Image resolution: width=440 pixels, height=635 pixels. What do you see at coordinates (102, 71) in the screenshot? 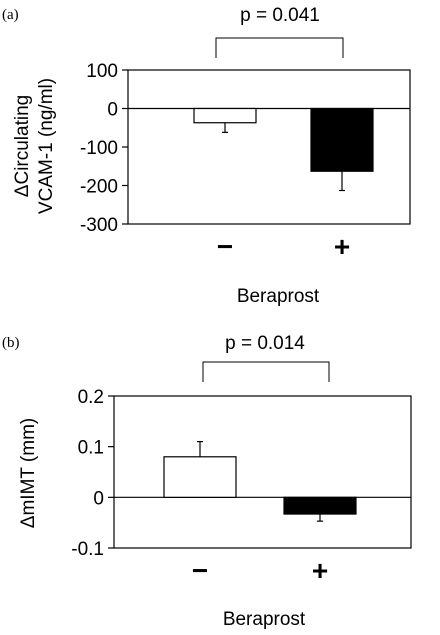
I see `panel-a-ytick-label: 100` at bounding box center [102, 71].